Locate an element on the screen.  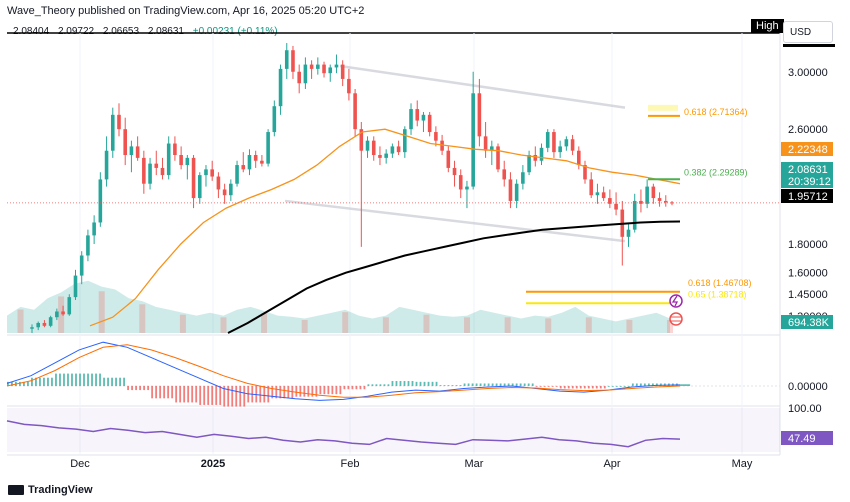
x-tick-label: Dec is located at coordinates (80, 464).